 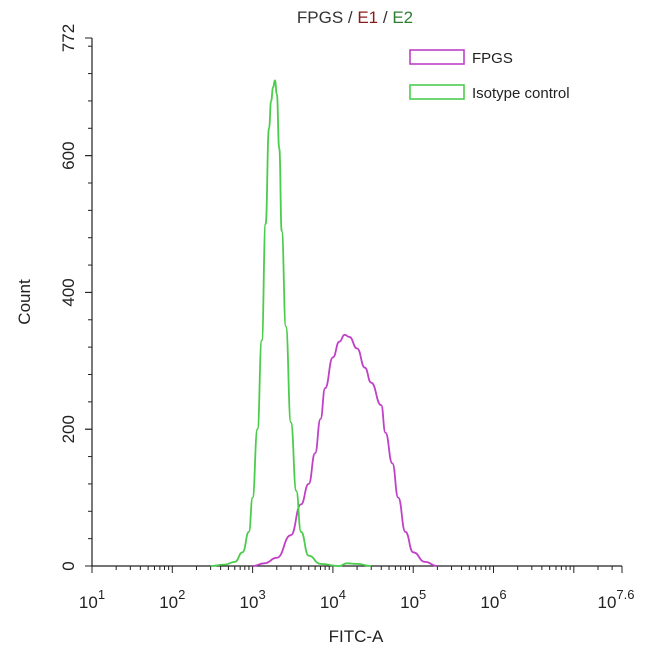 What do you see at coordinates (345, 450) in the screenshot?
I see `series-curve-fpgs` at bounding box center [345, 450].